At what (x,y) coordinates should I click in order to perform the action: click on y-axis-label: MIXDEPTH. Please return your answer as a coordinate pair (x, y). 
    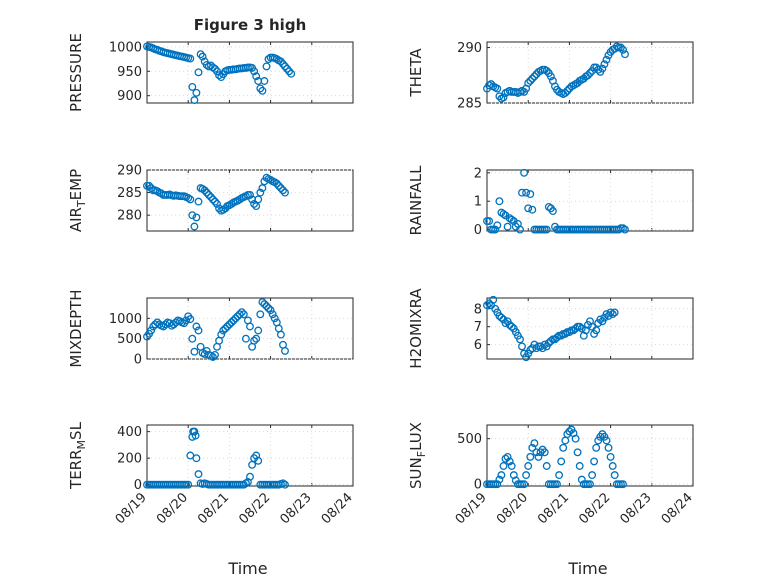
    Looking at the image, I should click on (76, 328).